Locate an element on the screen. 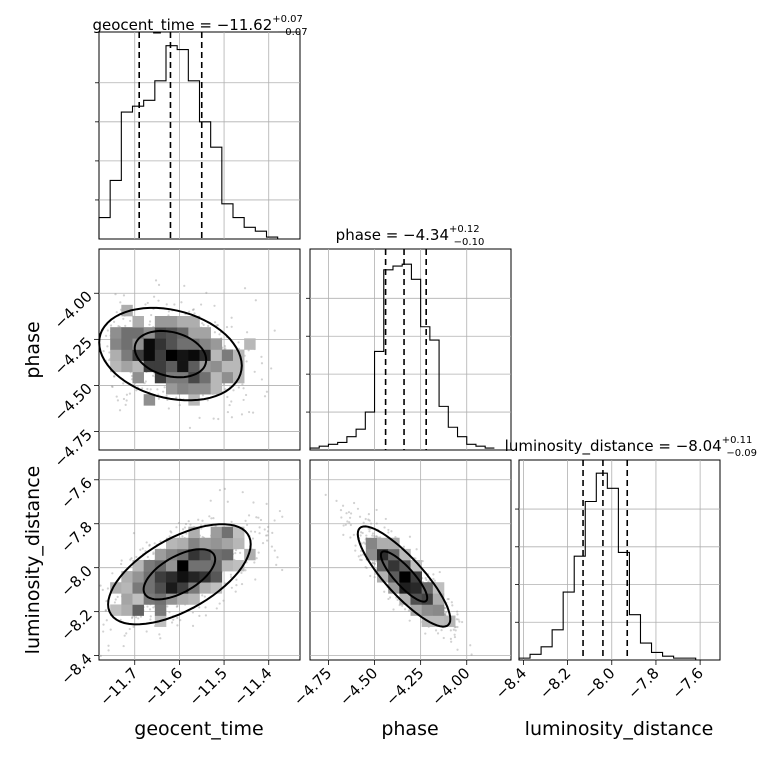  panel-phase-vs-geocent-time is located at coordinates (199, 349).